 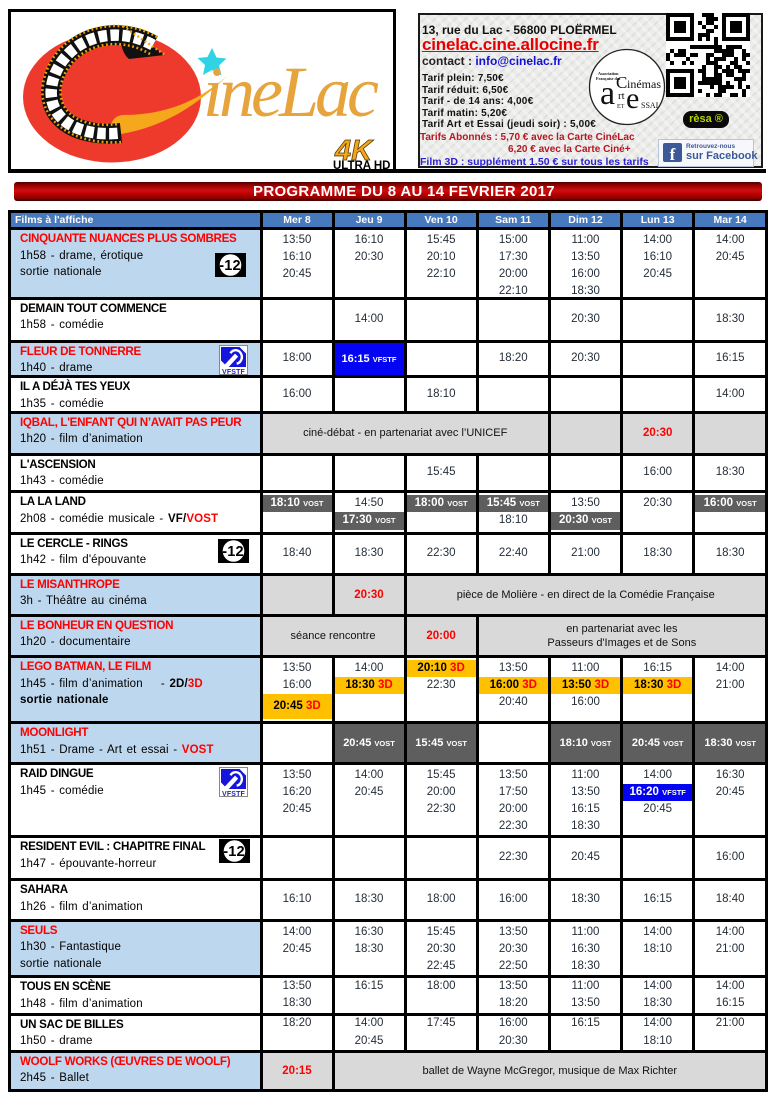 I want to click on svg-text: Association, so click(x=608, y=73).